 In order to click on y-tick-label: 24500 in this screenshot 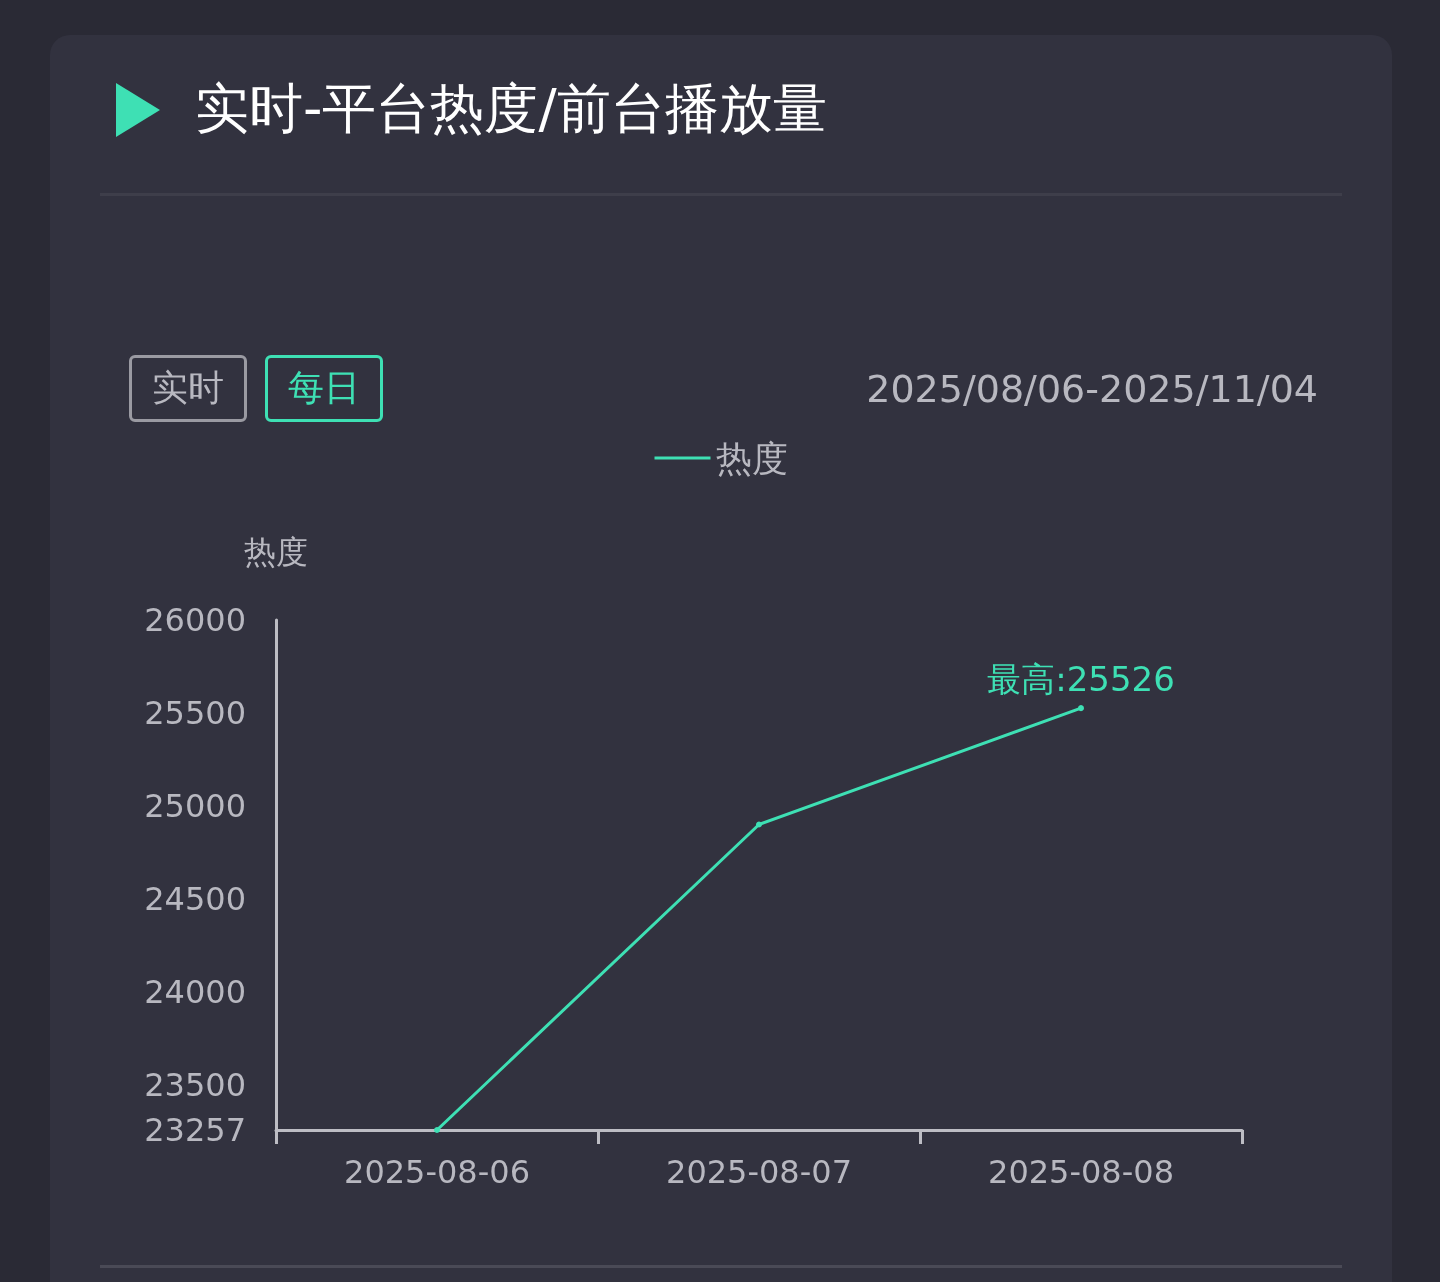, I will do `click(195, 898)`.